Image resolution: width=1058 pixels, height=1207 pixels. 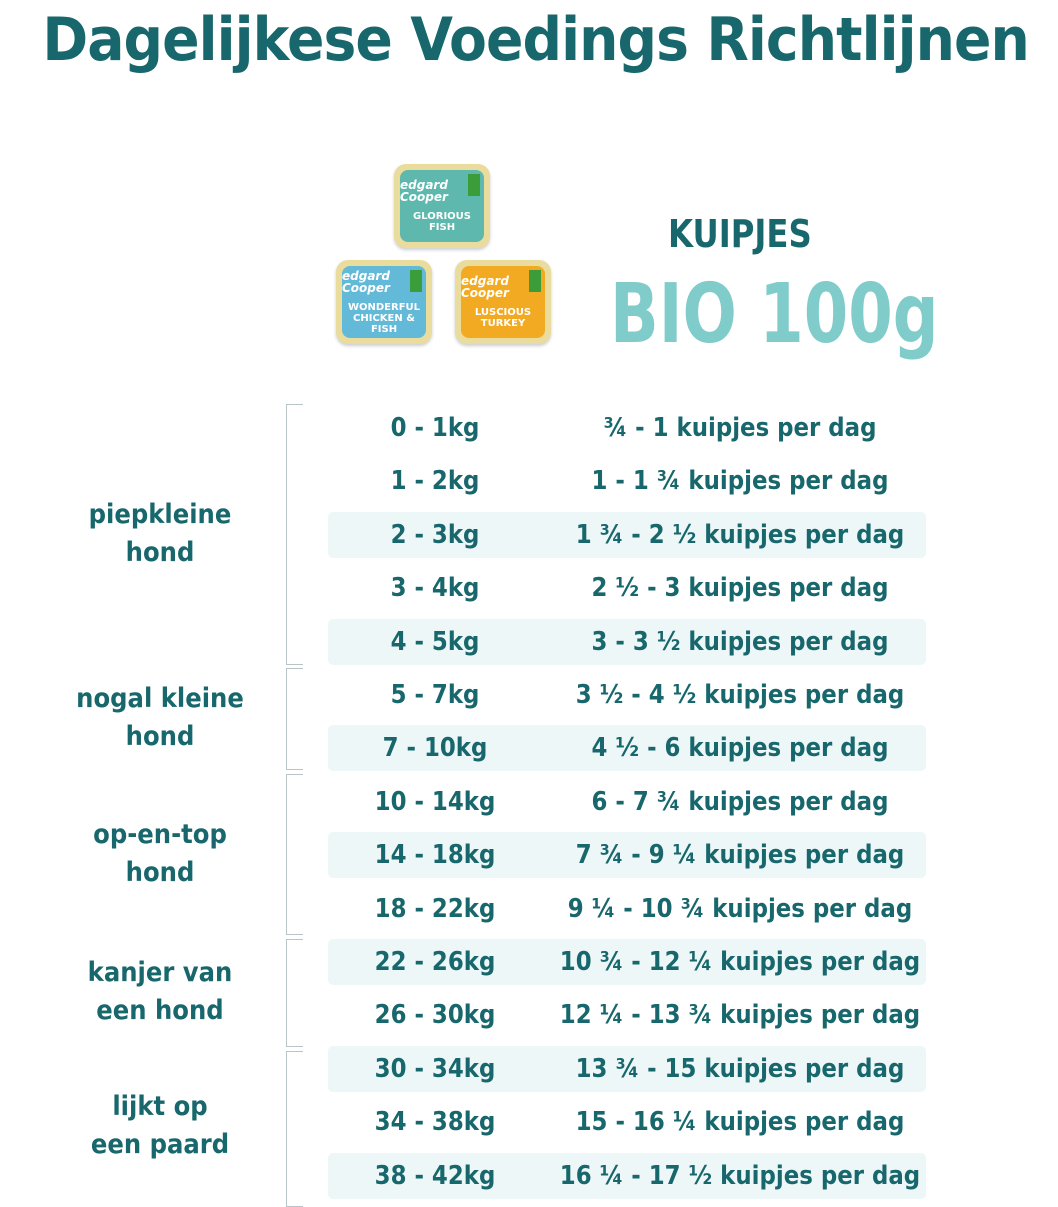 I want to click on weight-cell: 5 - 7kg, so click(x=435, y=695).